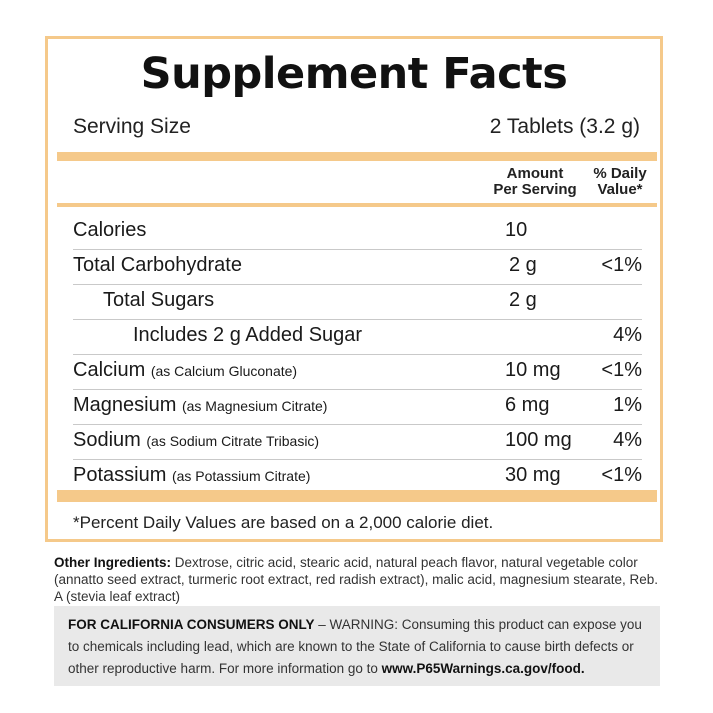 The width and height of the screenshot is (713, 713). Describe the element at coordinates (159, 300) in the screenshot. I see `nutrient-name: Total Sugars` at that location.